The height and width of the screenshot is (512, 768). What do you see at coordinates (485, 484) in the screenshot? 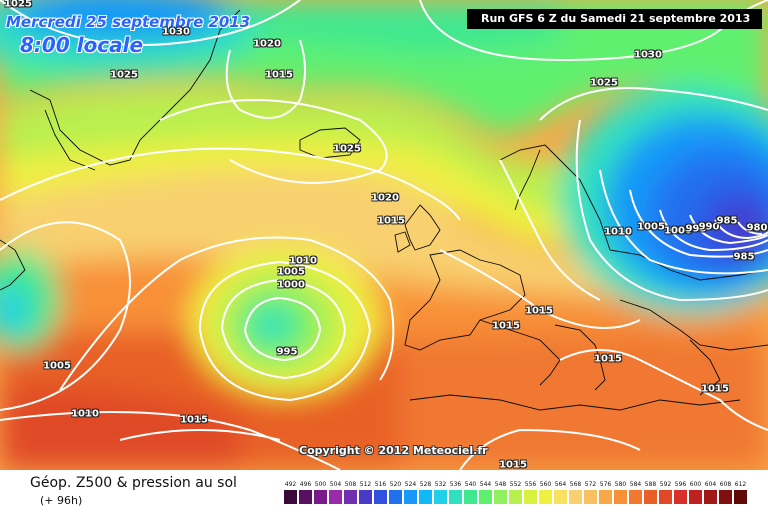
I see `colorbar-level-label: 544` at bounding box center [485, 484].